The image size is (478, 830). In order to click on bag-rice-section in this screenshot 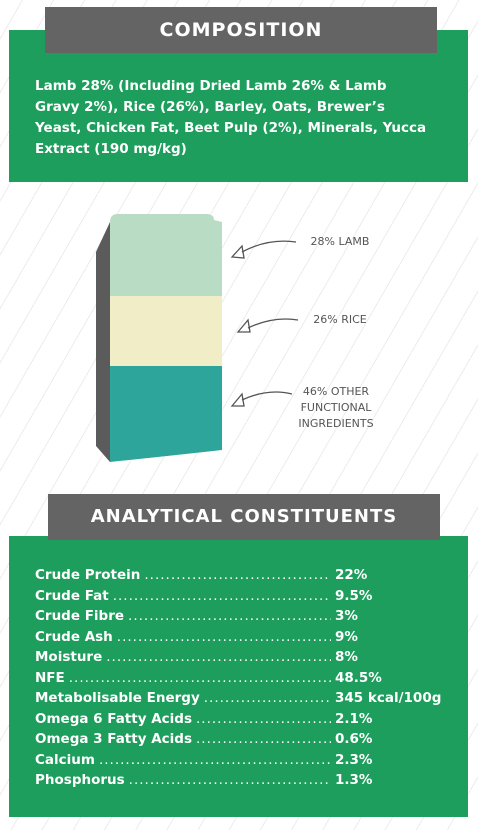, I will do `click(166, 331)`.